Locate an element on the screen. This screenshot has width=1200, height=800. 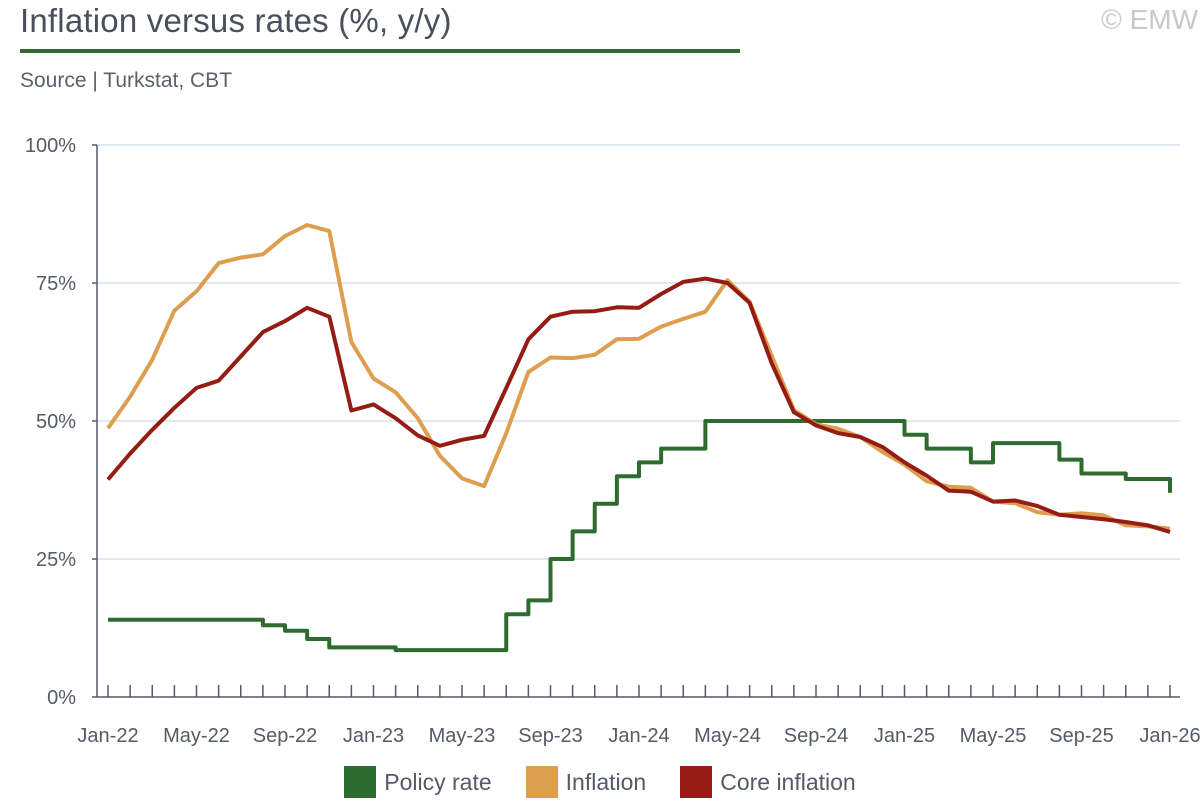
chart-legend: Policy rate Inflation Core inflation is located at coordinates (600, 782).